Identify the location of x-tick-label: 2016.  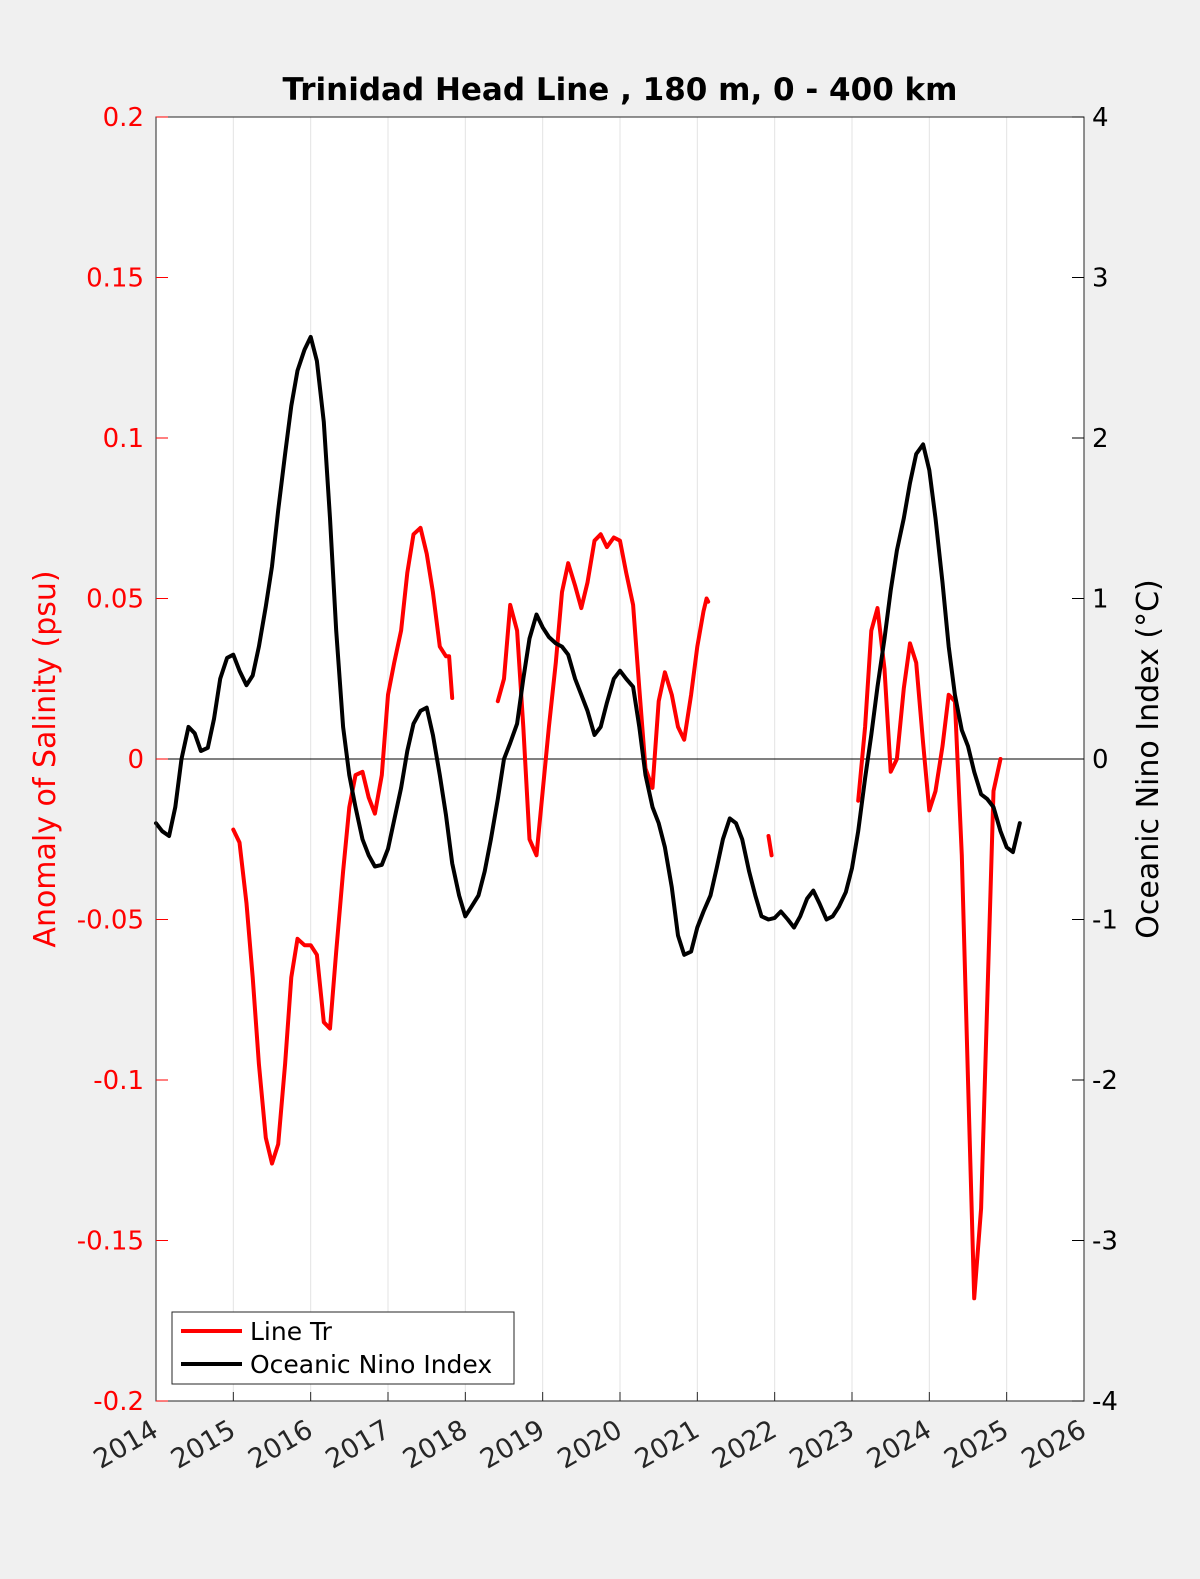
(280, 1444).